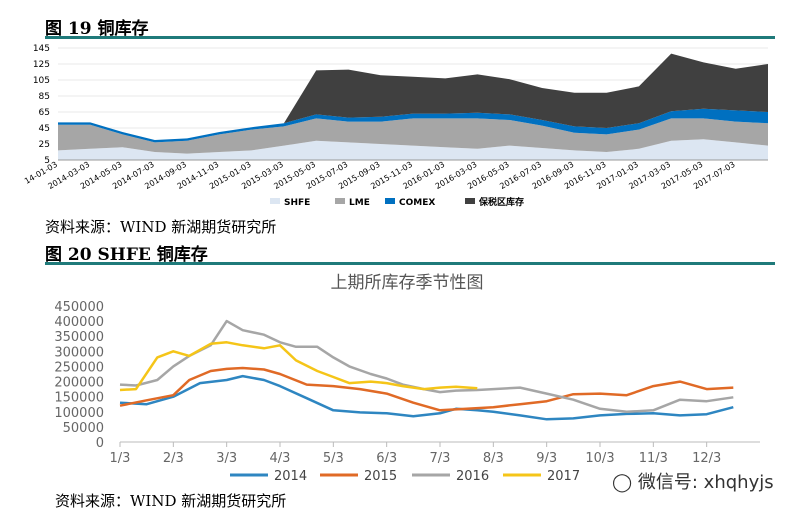 The height and width of the screenshot is (514, 806). What do you see at coordinates (79, 307) in the screenshot?
I see `y-tick-label: 450000` at bounding box center [79, 307].